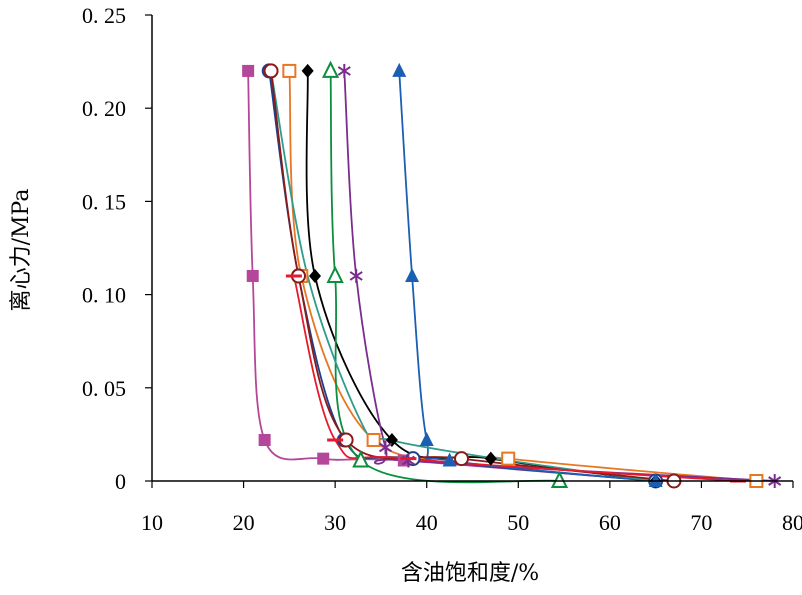  Describe the element at coordinates (104, 15) in the screenshot. I see `y-tick-label: 0. 25` at that location.